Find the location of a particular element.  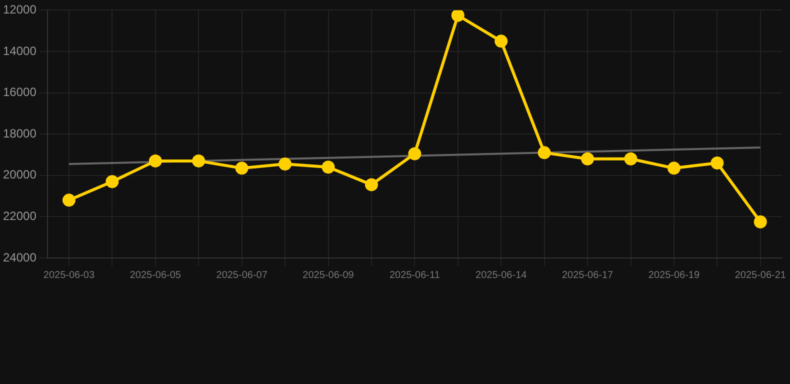

y-tick-label: 16000 is located at coordinates (19, 92).